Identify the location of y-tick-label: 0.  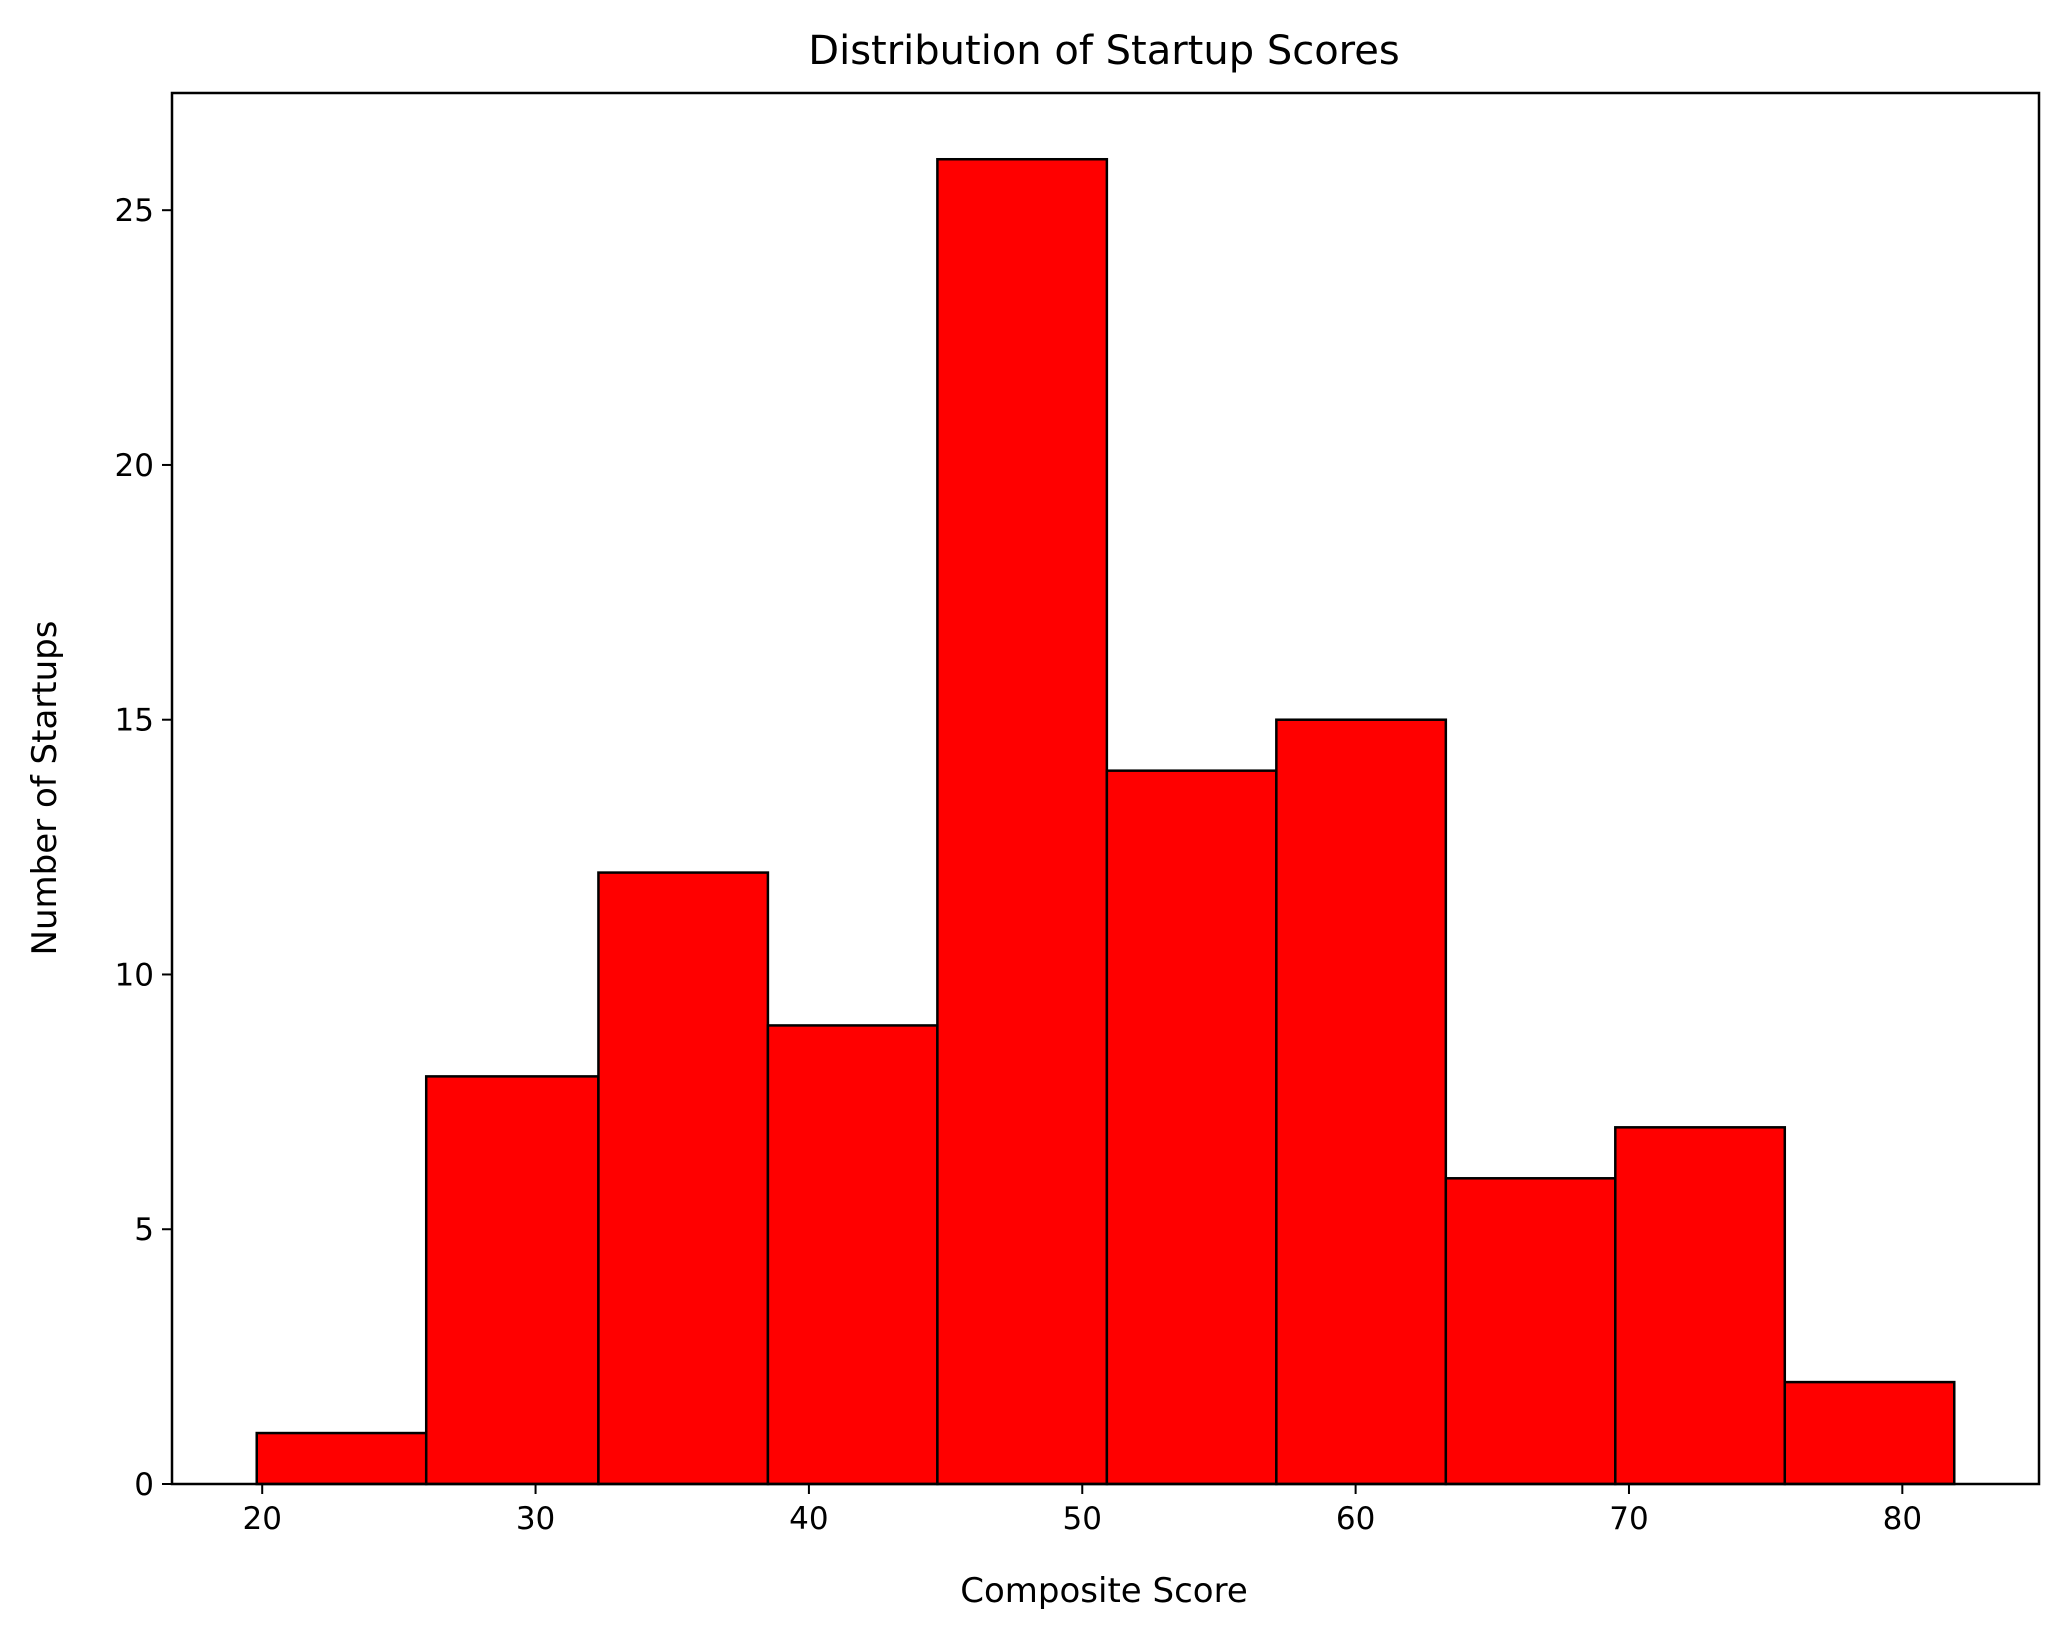
(144, 1485).